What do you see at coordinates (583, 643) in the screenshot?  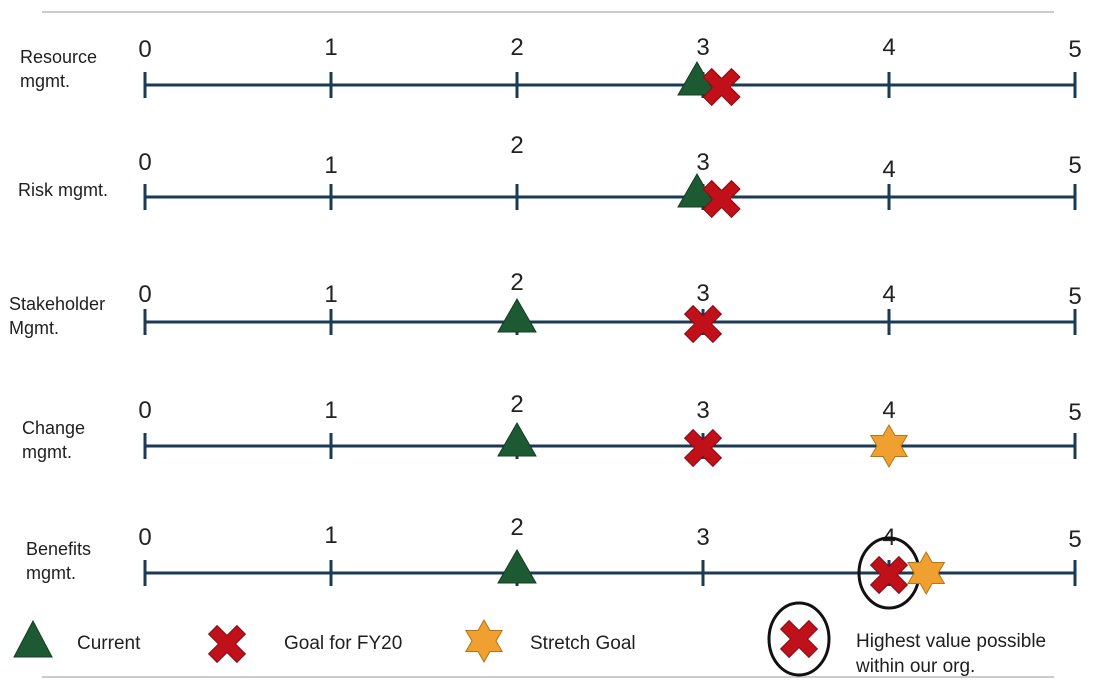 I see `legend-stretch-label: Stretch Goal` at bounding box center [583, 643].